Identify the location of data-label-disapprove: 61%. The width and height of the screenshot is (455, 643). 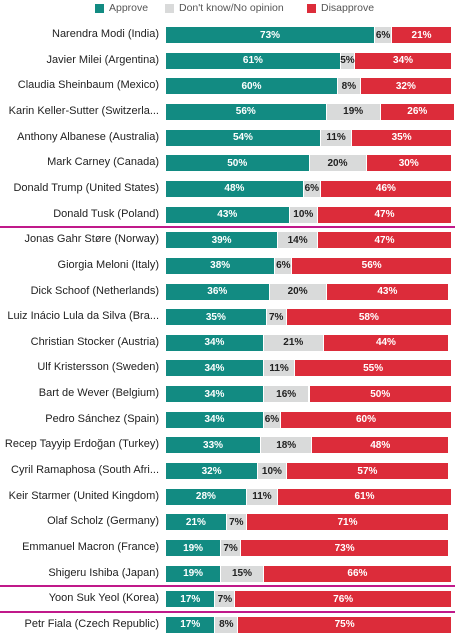
(364, 497).